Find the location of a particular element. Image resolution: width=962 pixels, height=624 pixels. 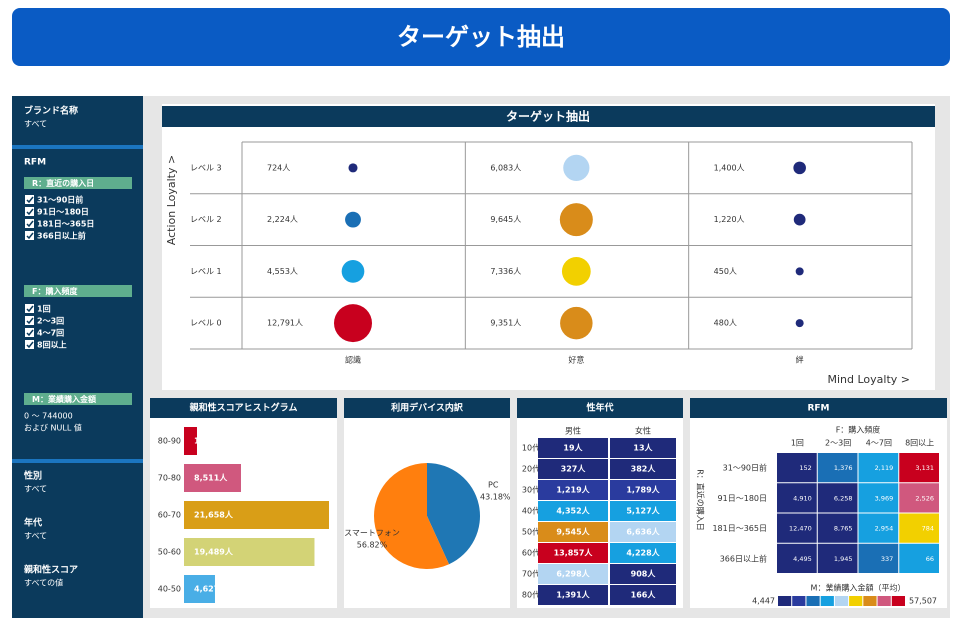

panel-title: RFM is located at coordinates (818, 409).